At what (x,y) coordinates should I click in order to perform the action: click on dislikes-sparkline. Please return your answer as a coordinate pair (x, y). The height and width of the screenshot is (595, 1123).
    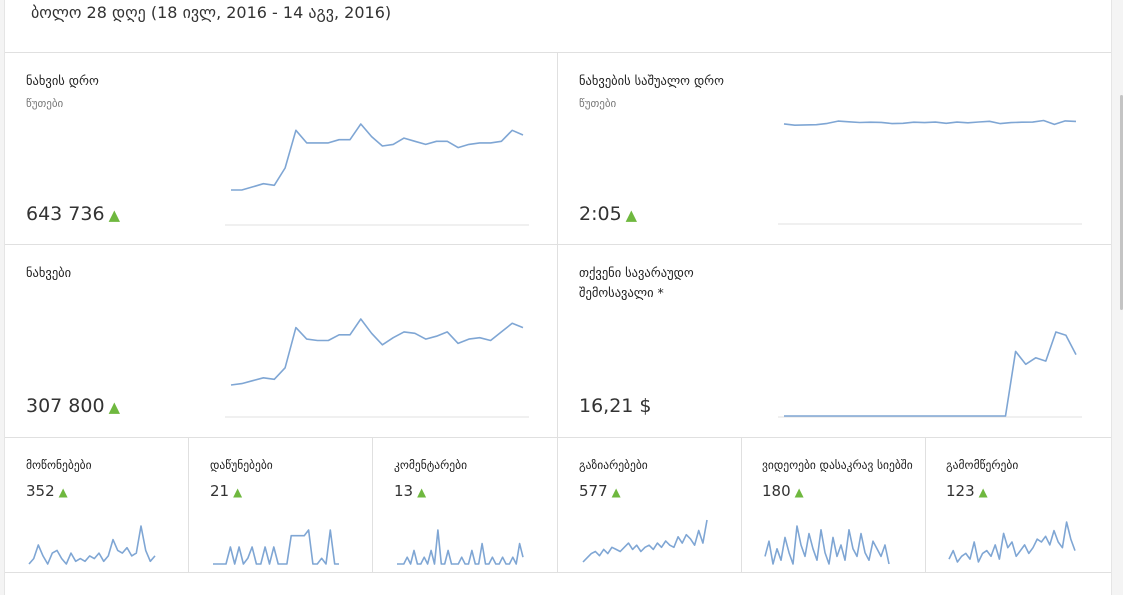
    Looking at the image, I should click on (276, 547).